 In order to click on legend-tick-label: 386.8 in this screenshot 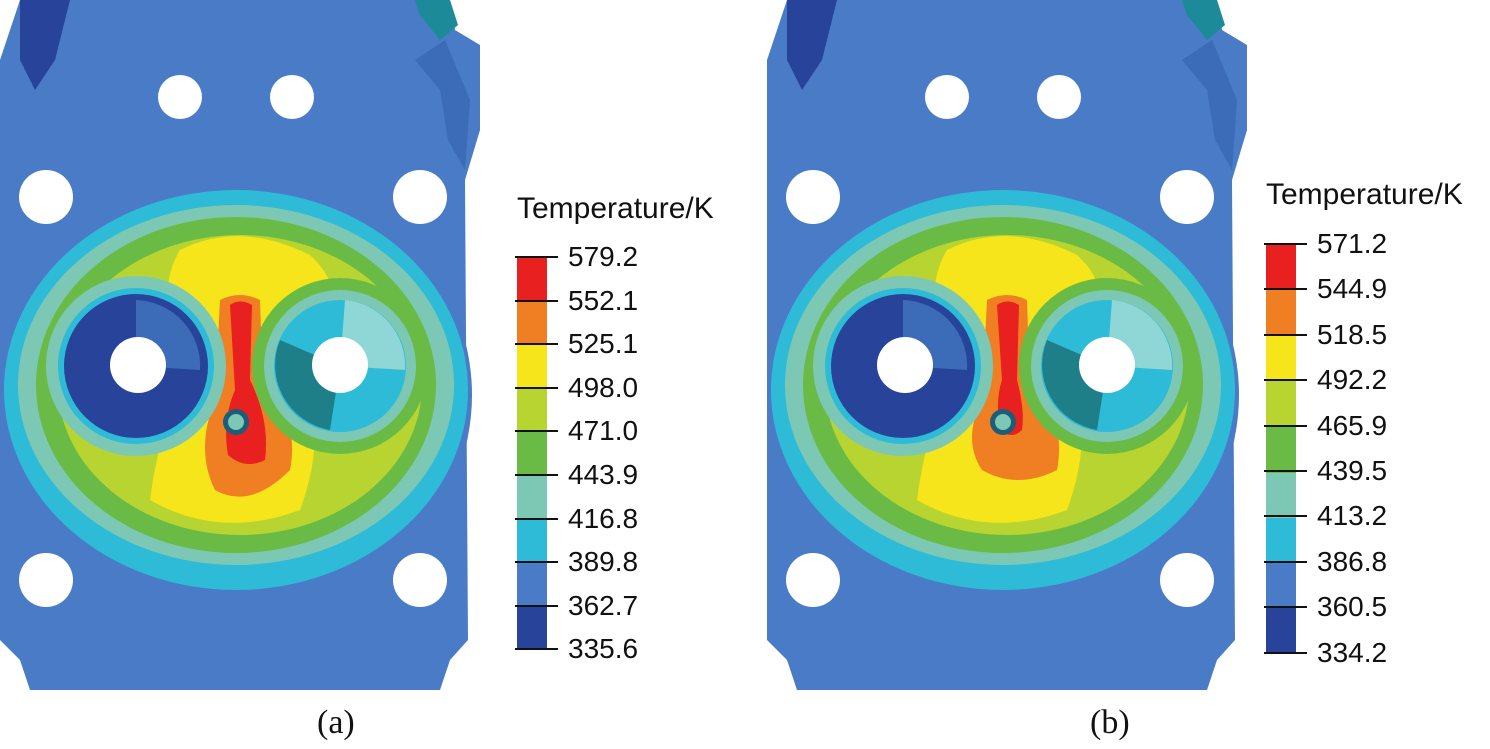, I will do `click(1352, 561)`.